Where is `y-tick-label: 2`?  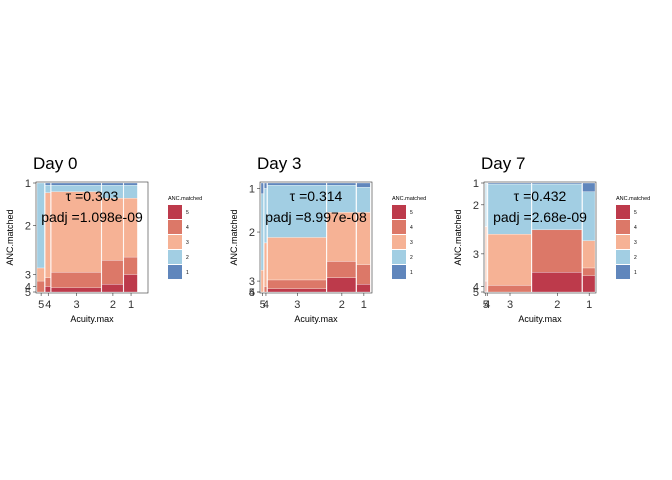
y-tick-label: 2 is located at coordinates (476, 206).